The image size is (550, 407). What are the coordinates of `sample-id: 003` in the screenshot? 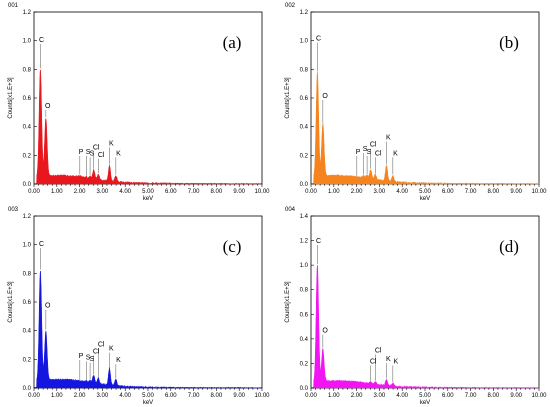 It's located at (13, 210).